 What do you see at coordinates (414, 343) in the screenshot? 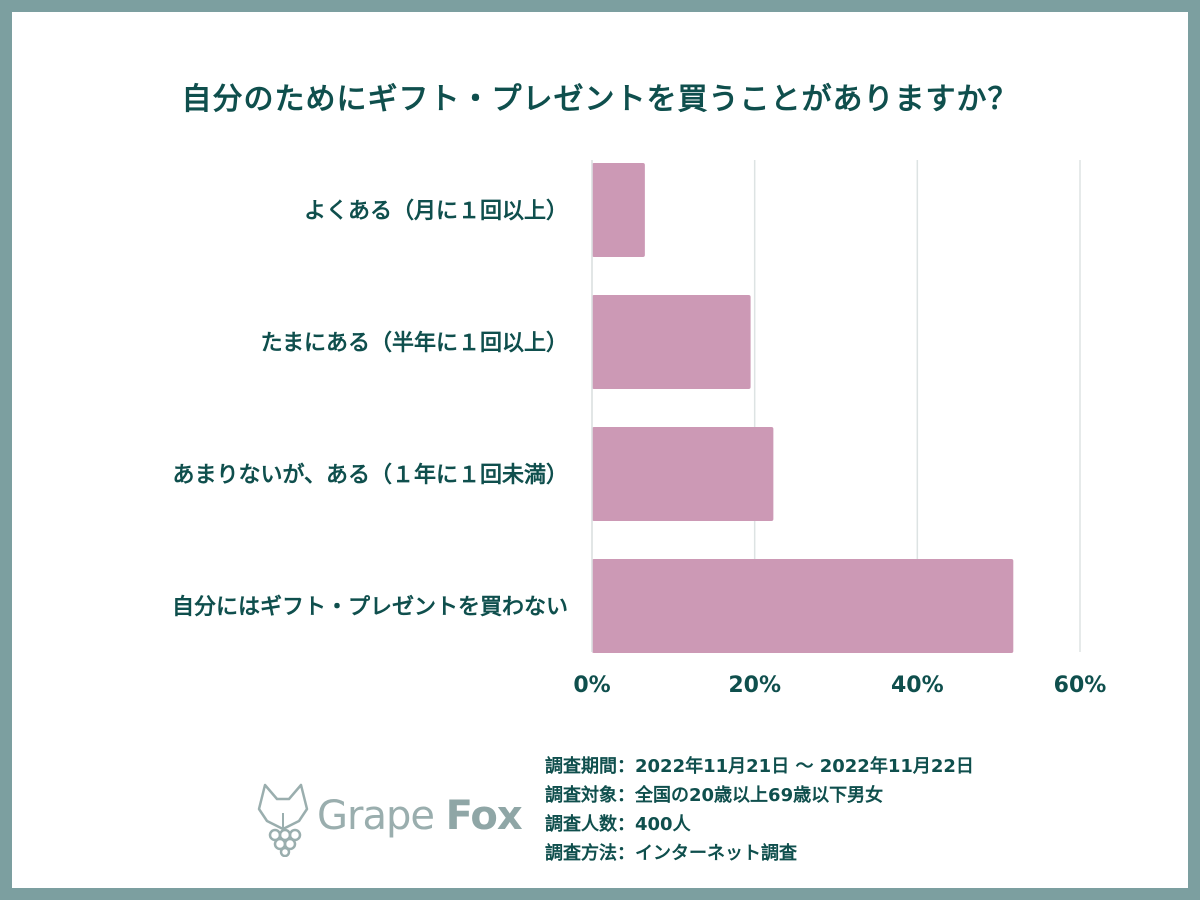
I see `category-label: たまにある（半年に１回以上）` at bounding box center [414, 343].